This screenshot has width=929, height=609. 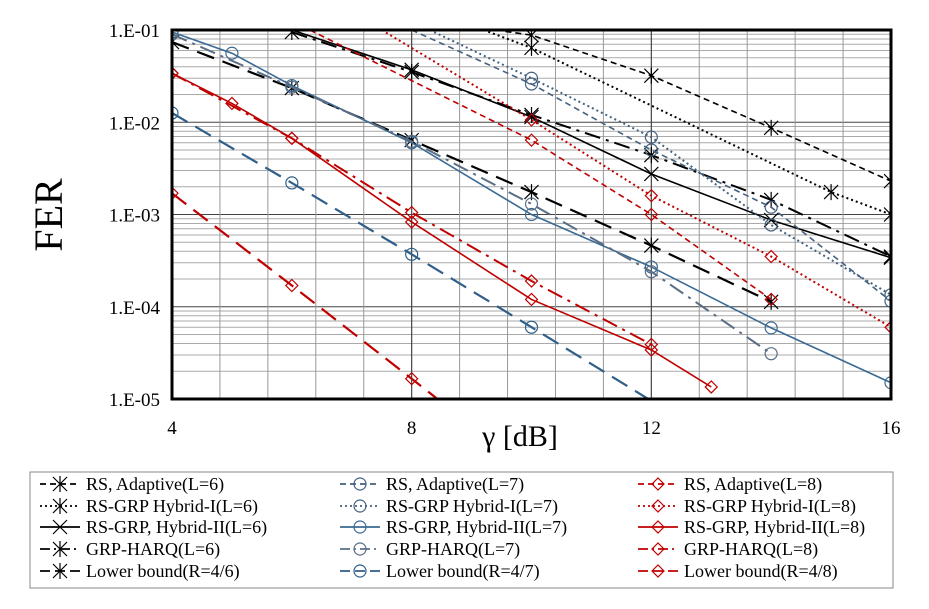 I want to click on x-tick-label: 16, so click(x=891, y=428).